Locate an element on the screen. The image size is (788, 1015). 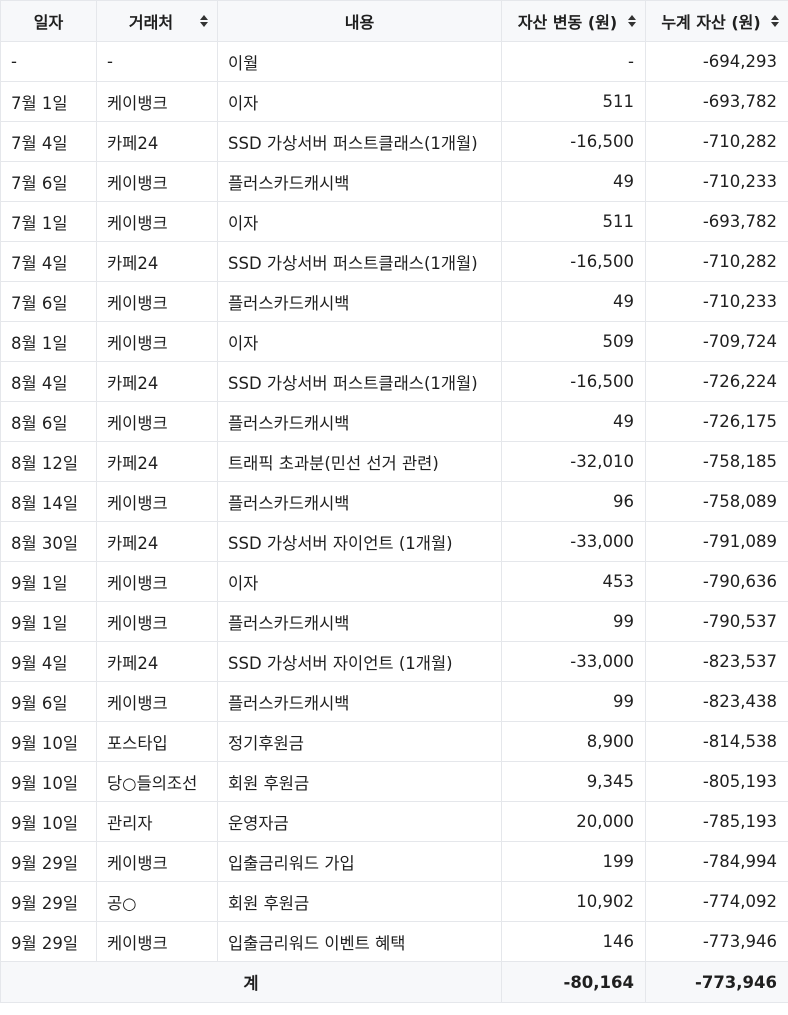
cell-change: 49 is located at coordinates (573, 301).